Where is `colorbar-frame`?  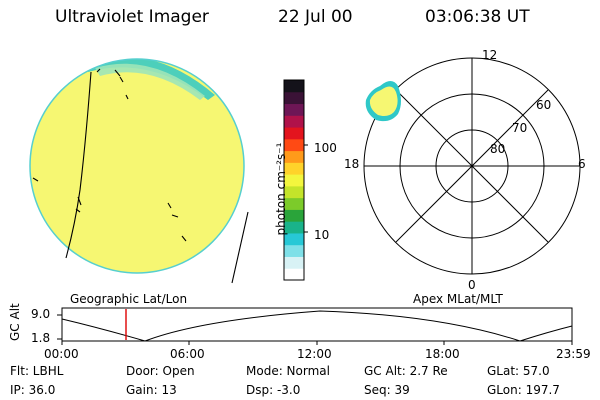 colorbar-frame is located at coordinates (294, 180).